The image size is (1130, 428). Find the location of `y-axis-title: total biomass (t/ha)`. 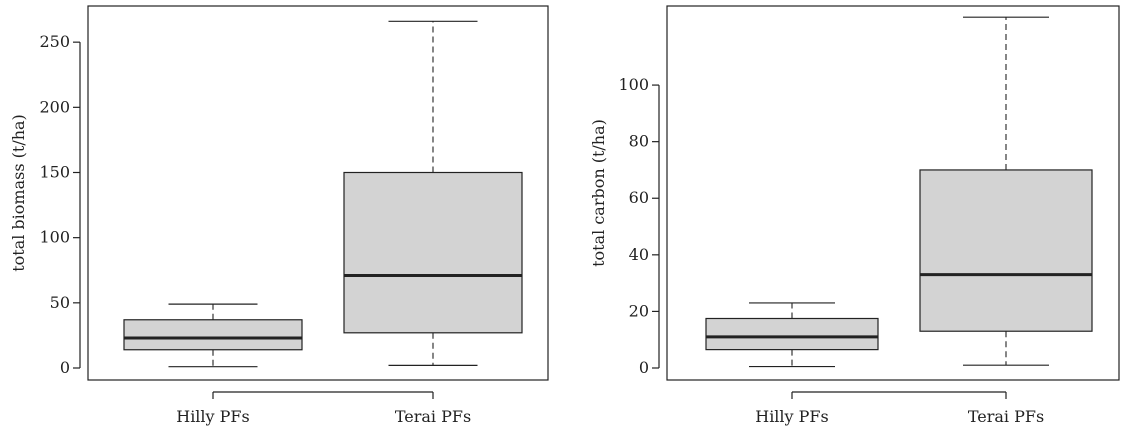

y-axis-title: total biomass (t/ha) is located at coordinates (18, 193).